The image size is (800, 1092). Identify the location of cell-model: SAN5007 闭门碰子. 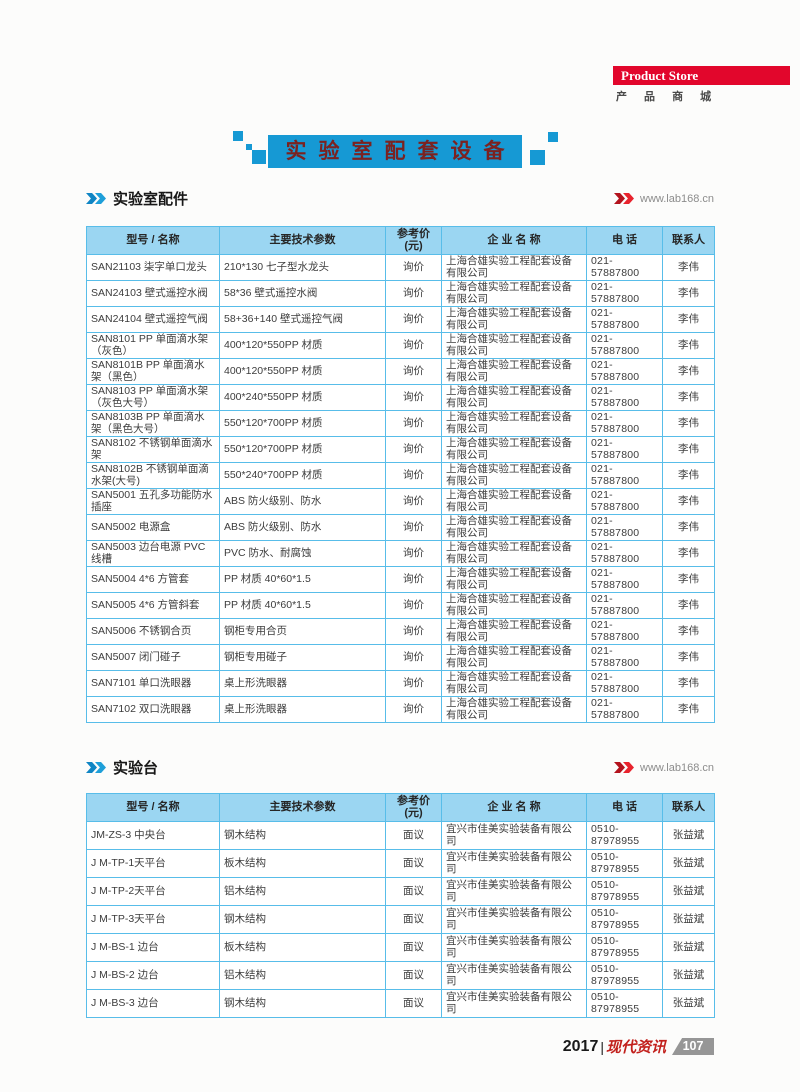
(153, 657).